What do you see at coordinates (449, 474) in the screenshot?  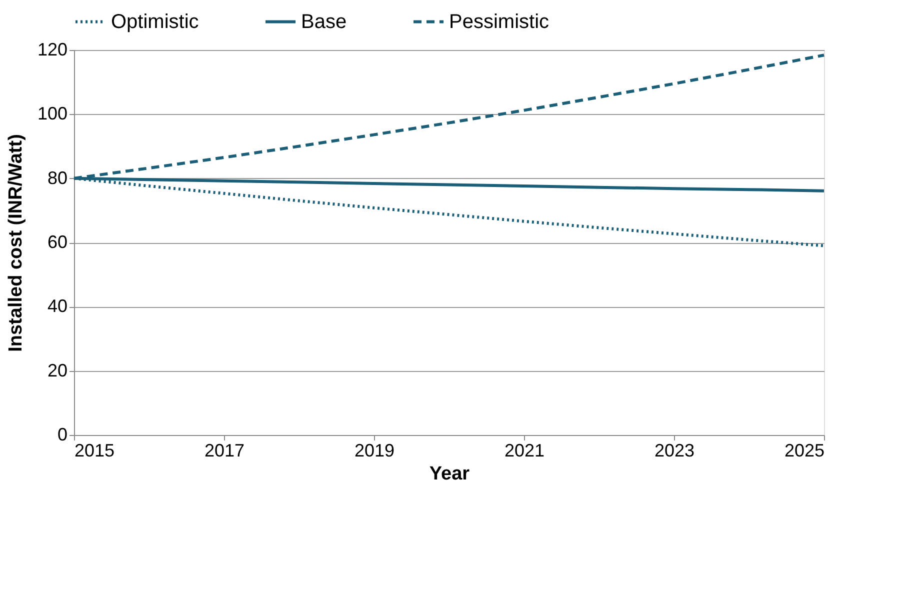 I see `x-axis-title: Year` at bounding box center [449, 474].